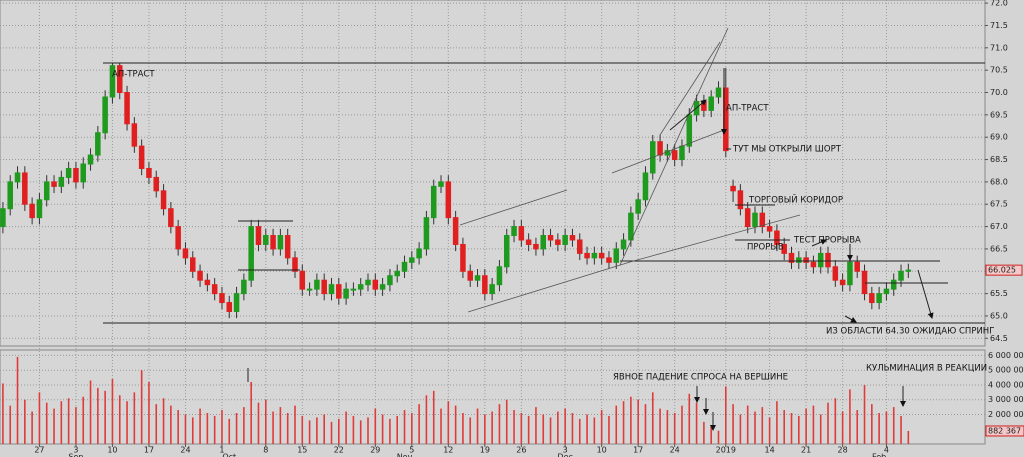 The image size is (1024, 457). Describe the element at coordinates (910, 332) in the screenshot. I see `annotation: ИЗ ОБЛАСТИ 64.30 ОЖИДАЮ СПРИНГ` at that location.